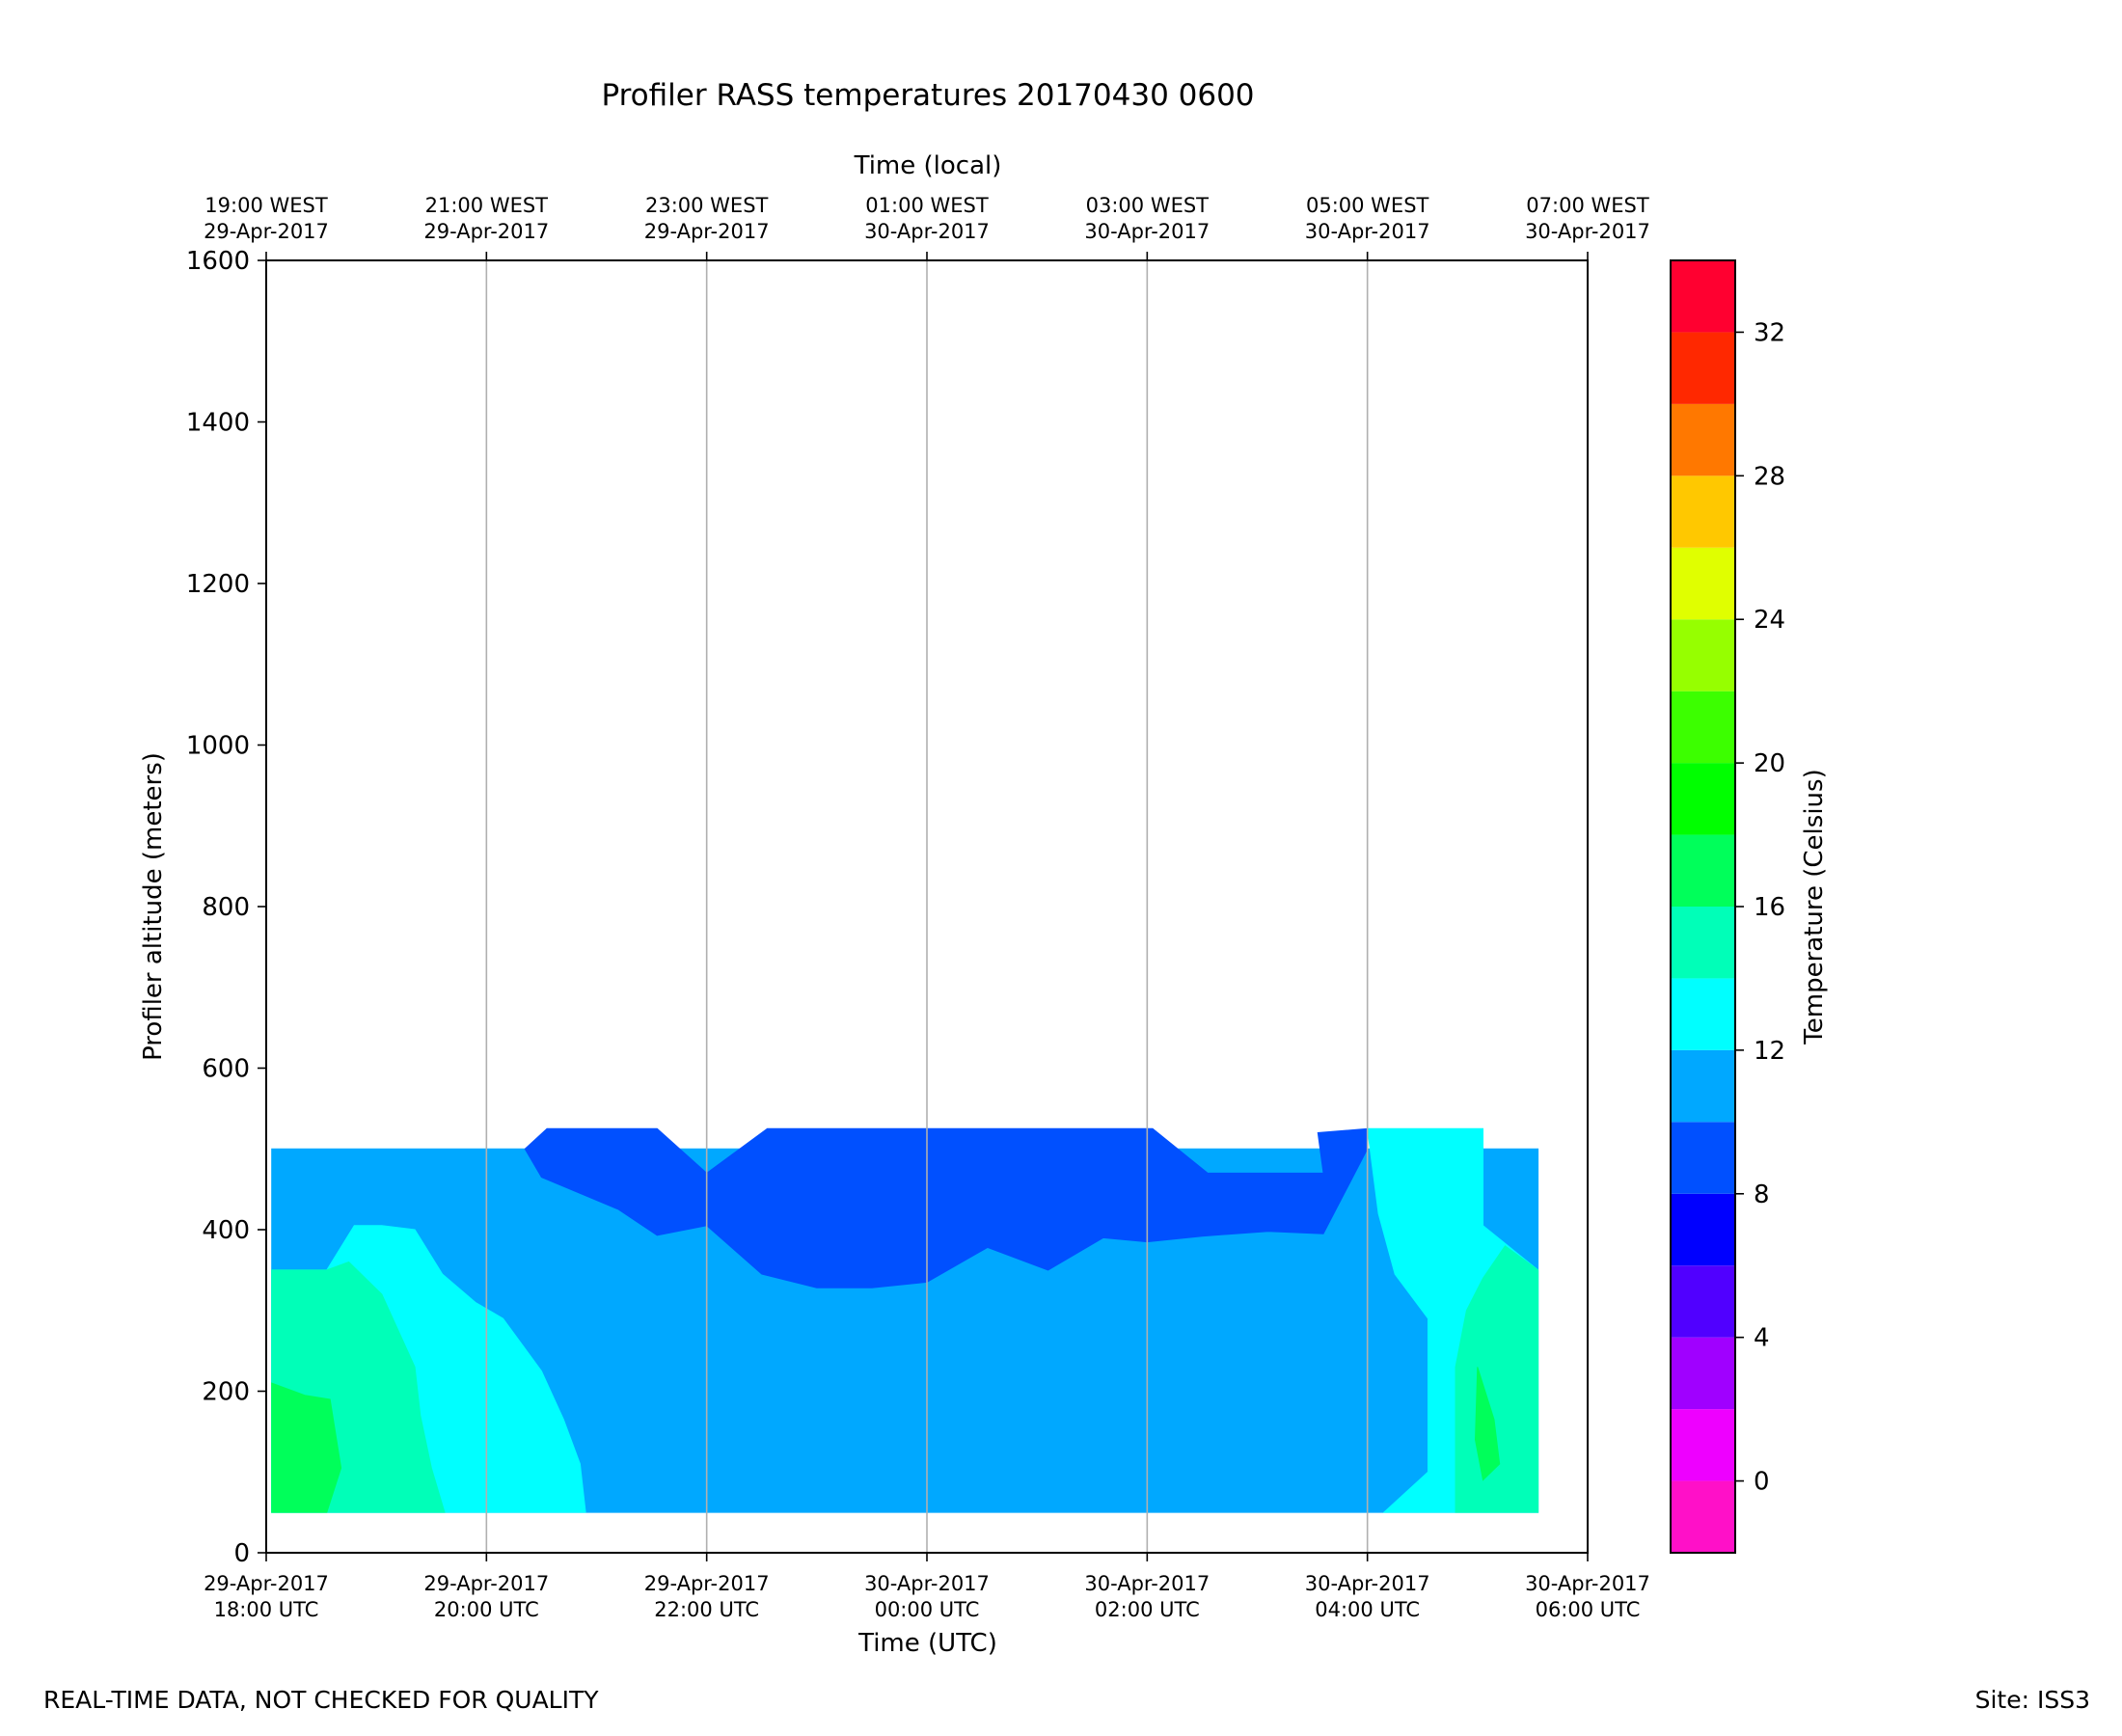 This screenshot has height=1736, width=2122. I want to click on x-tick-label: 22:00 UTC, so click(707, 1609).